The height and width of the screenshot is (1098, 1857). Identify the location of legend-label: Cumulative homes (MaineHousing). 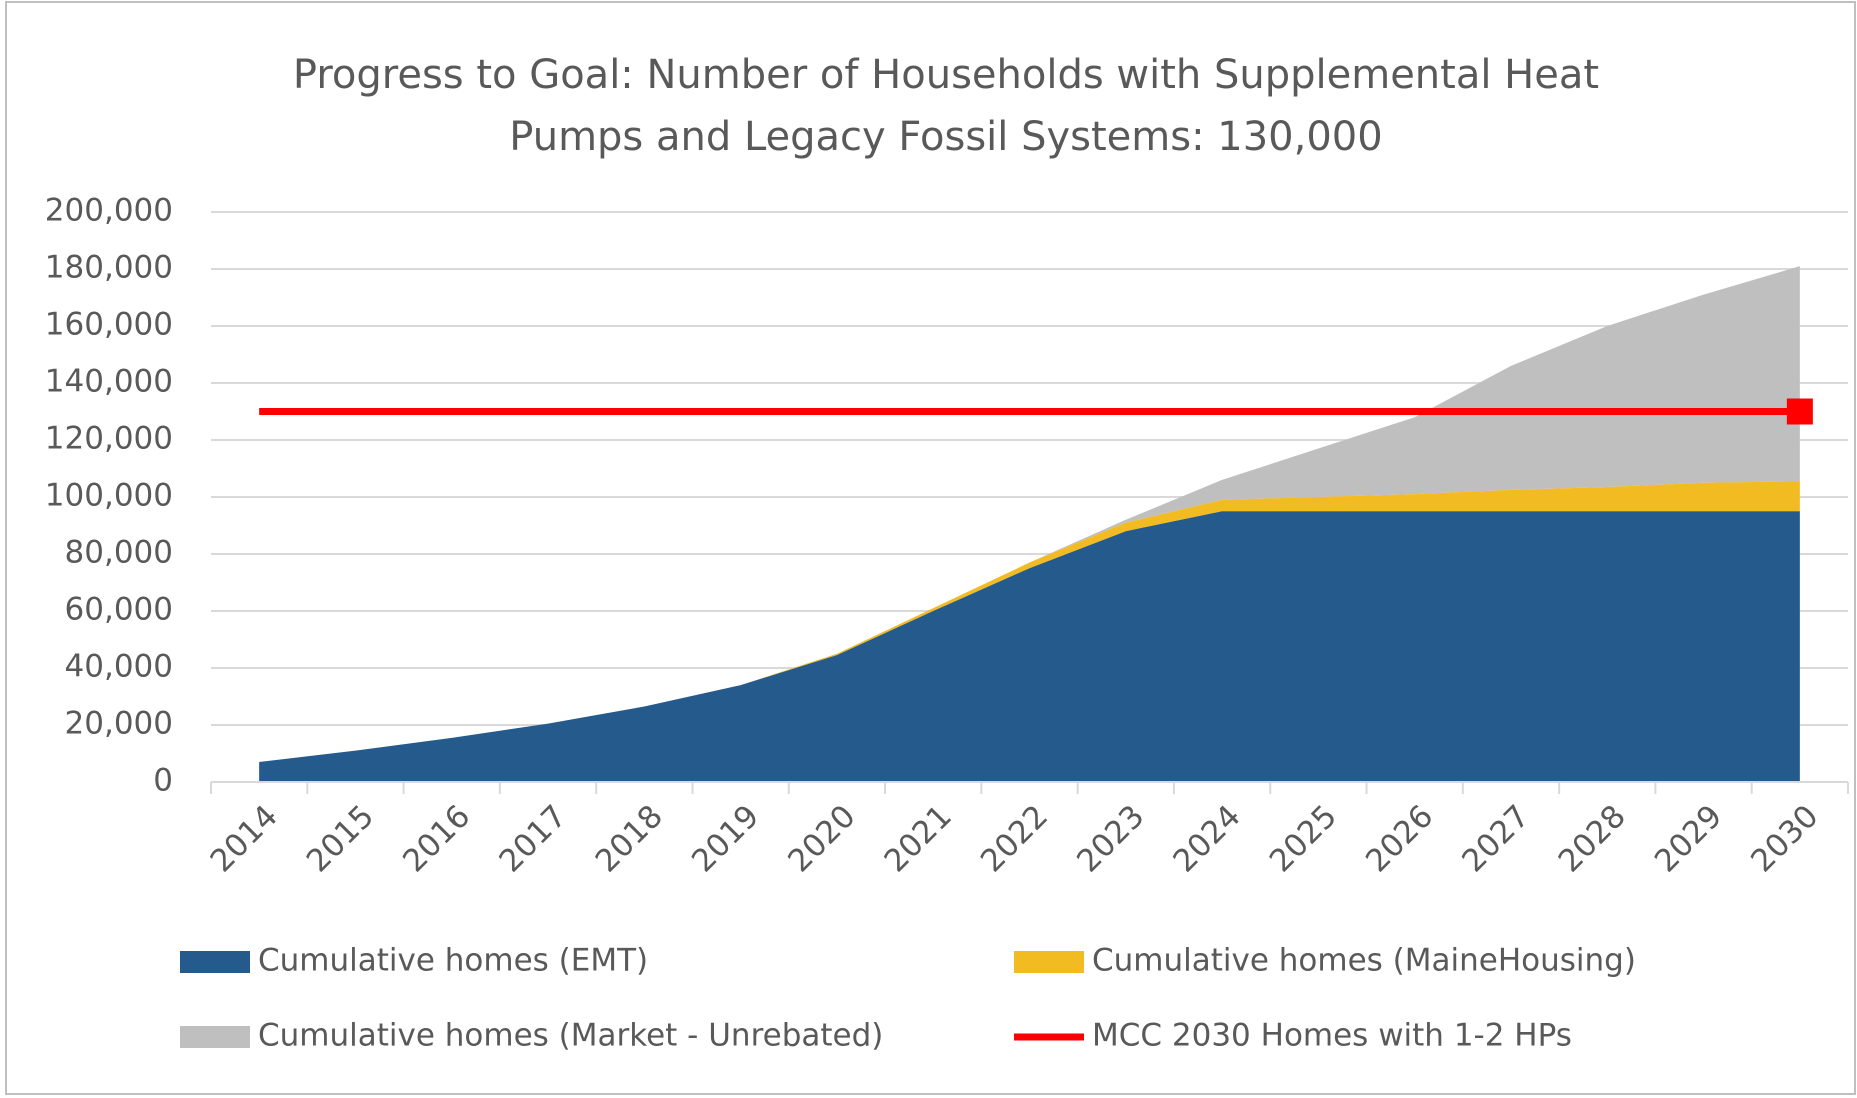
(1364, 961).